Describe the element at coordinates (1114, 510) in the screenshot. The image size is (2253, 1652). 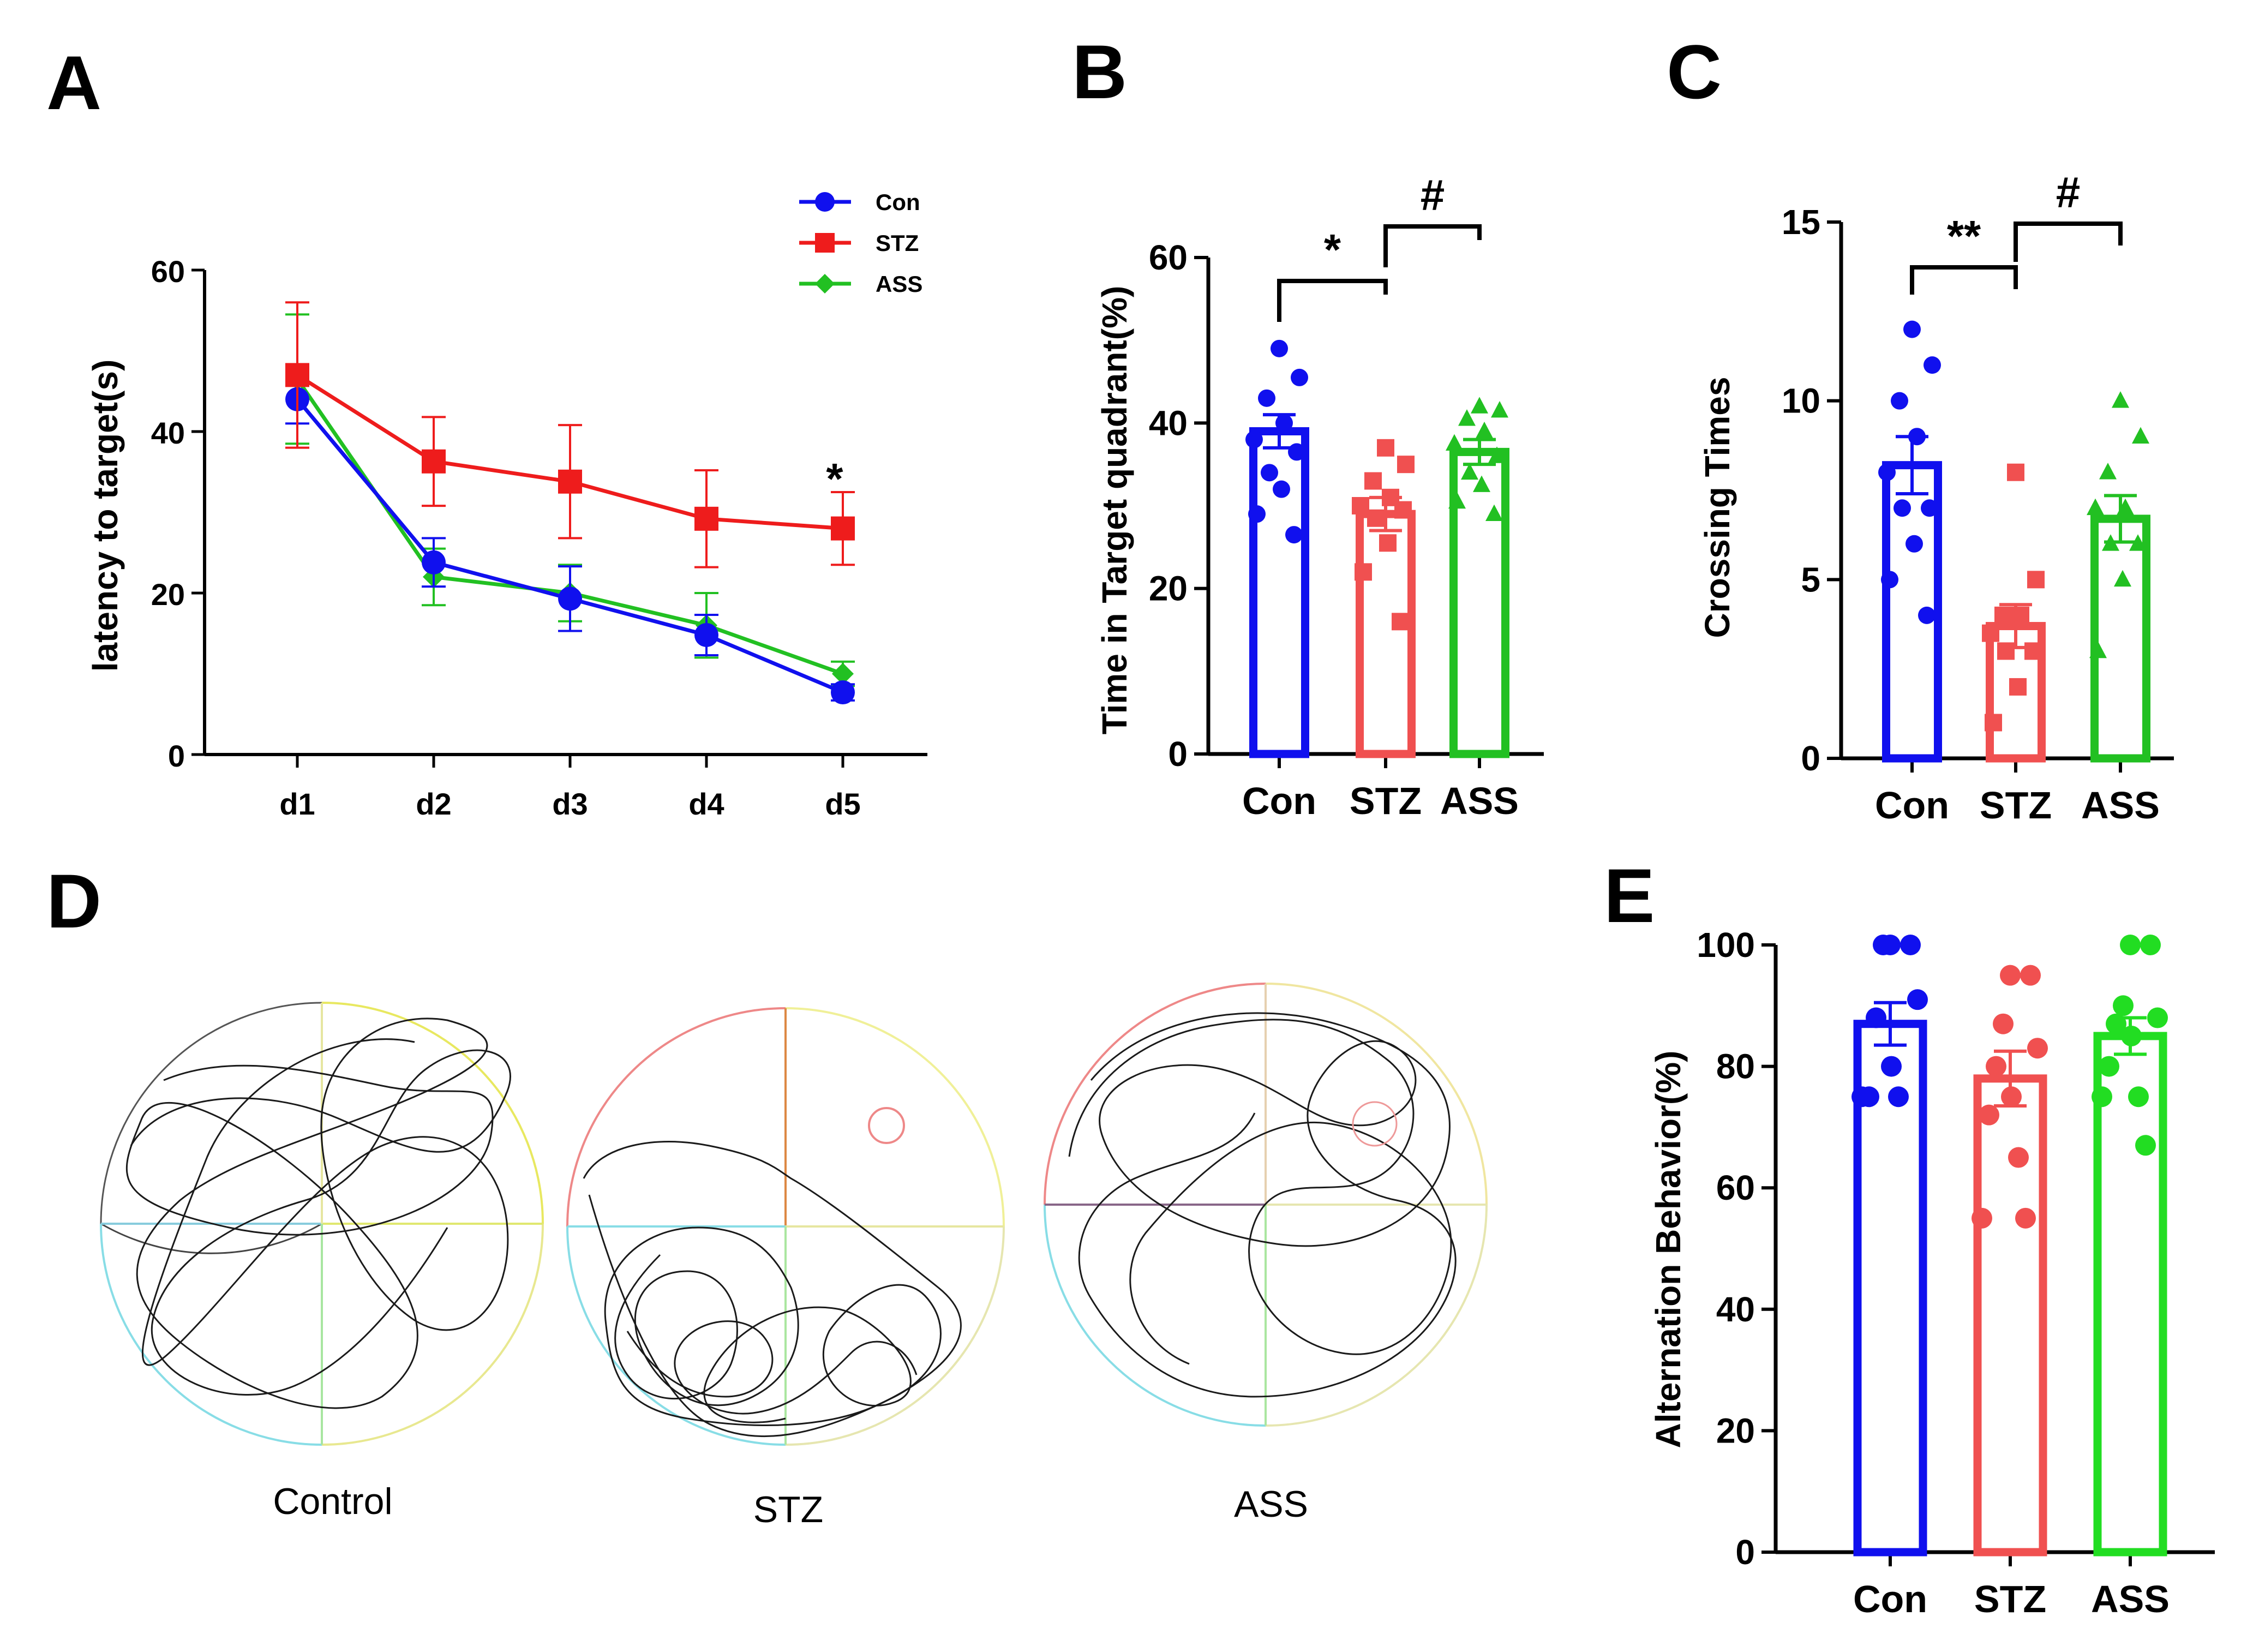
I see `bar-chart-b-y-label: Time in Target quadrant(%)` at that location.